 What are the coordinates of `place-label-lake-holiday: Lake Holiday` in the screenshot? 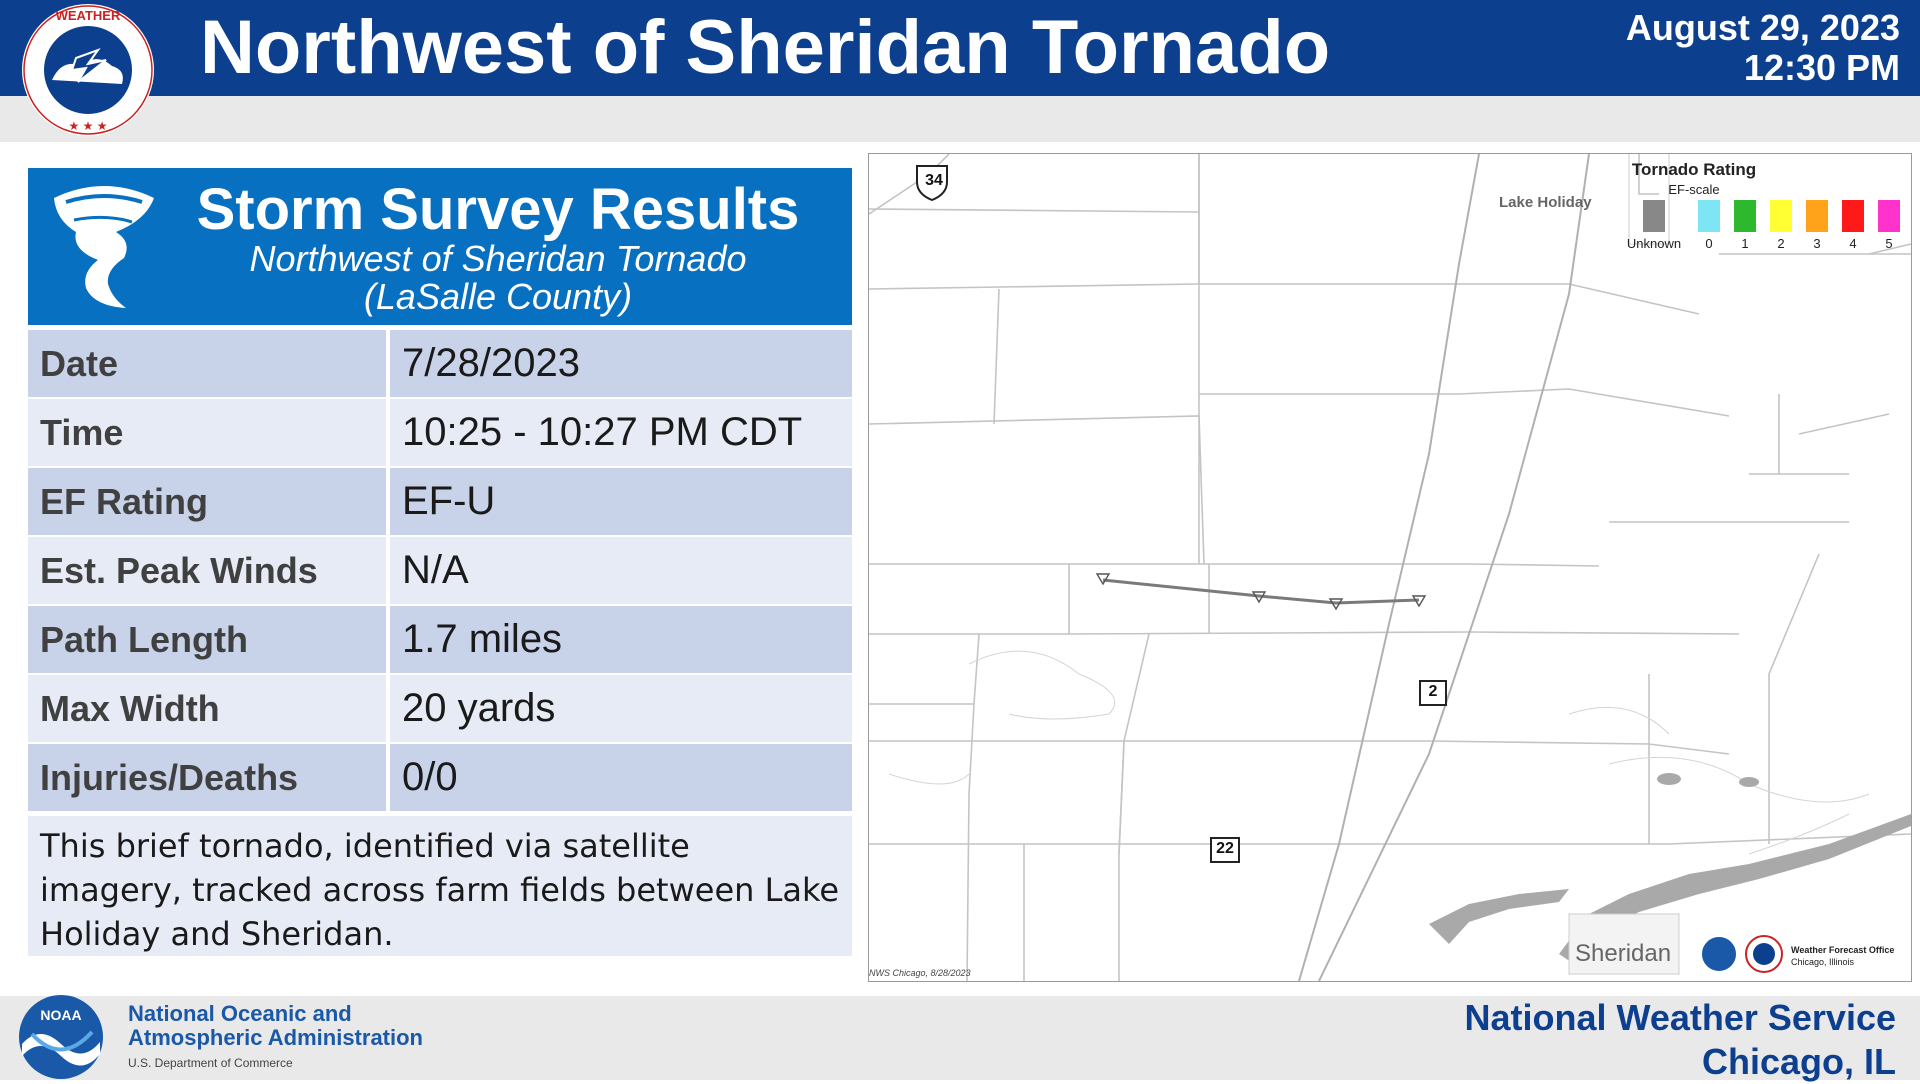 It's located at (1545, 202).